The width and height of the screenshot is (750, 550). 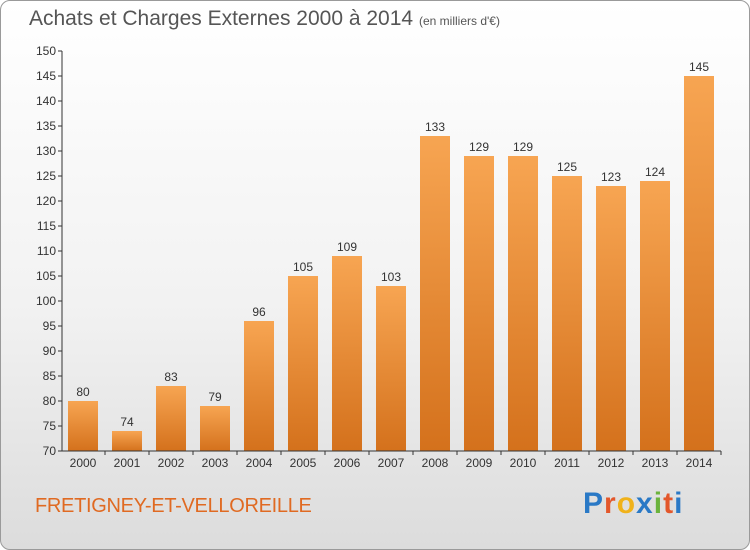 What do you see at coordinates (391, 463) in the screenshot?
I see `x-tick-label: 2007` at bounding box center [391, 463].